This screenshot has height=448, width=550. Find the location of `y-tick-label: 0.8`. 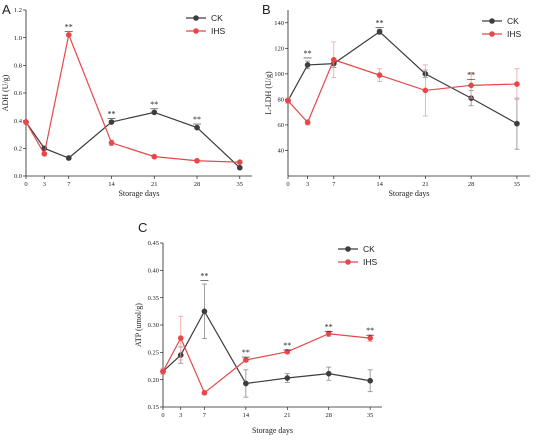

y-tick-label: 0.8 is located at coordinates (18, 66).